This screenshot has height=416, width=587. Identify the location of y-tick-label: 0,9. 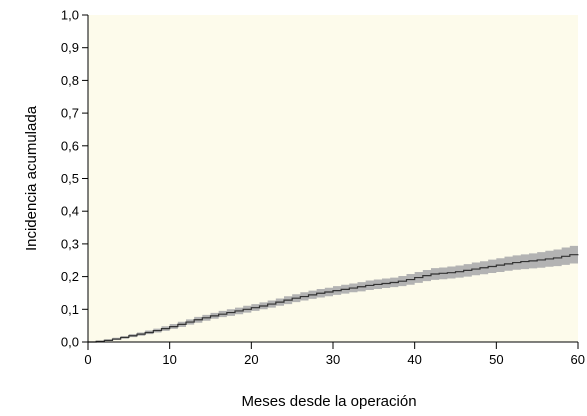
(70, 47).